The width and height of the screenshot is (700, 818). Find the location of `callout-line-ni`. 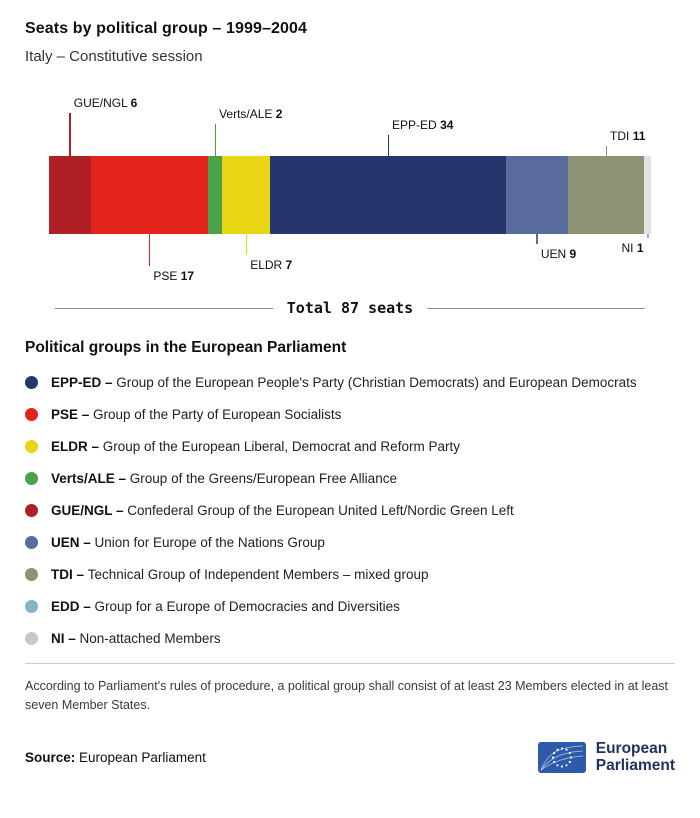

callout-line-ni is located at coordinates (648, 236).